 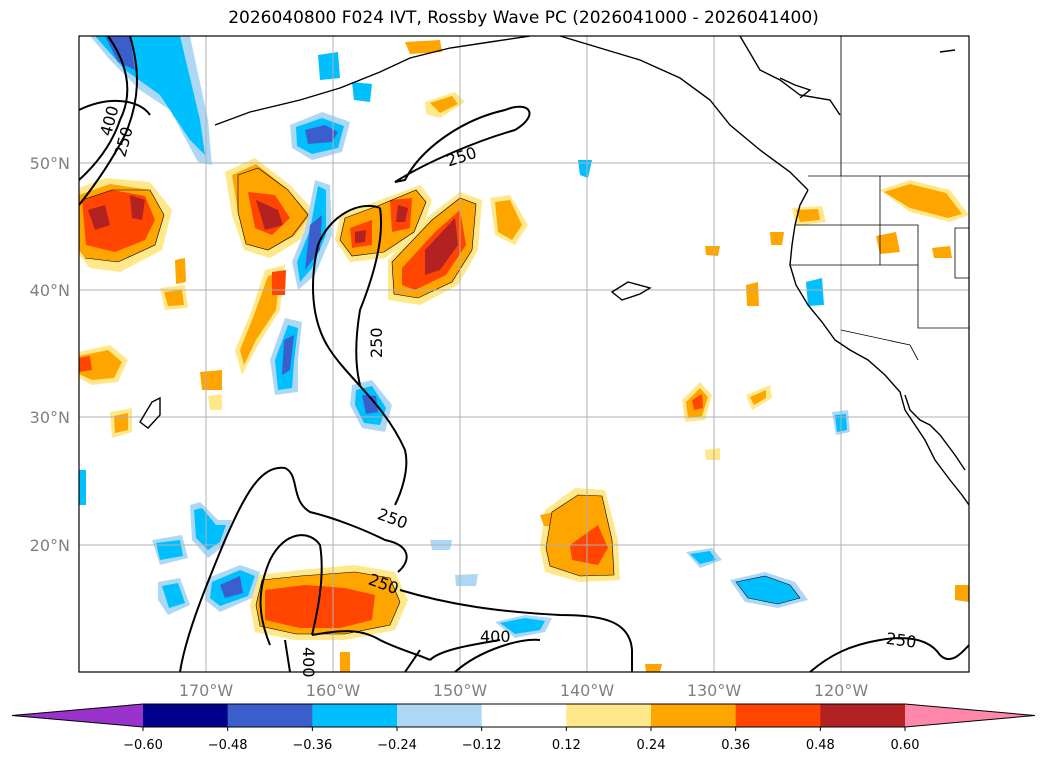 What do you see at coordinates (228, 745) in the screenshot?
I see `colorbar-tick-label: −0.48` at bounding box center [228, 745].